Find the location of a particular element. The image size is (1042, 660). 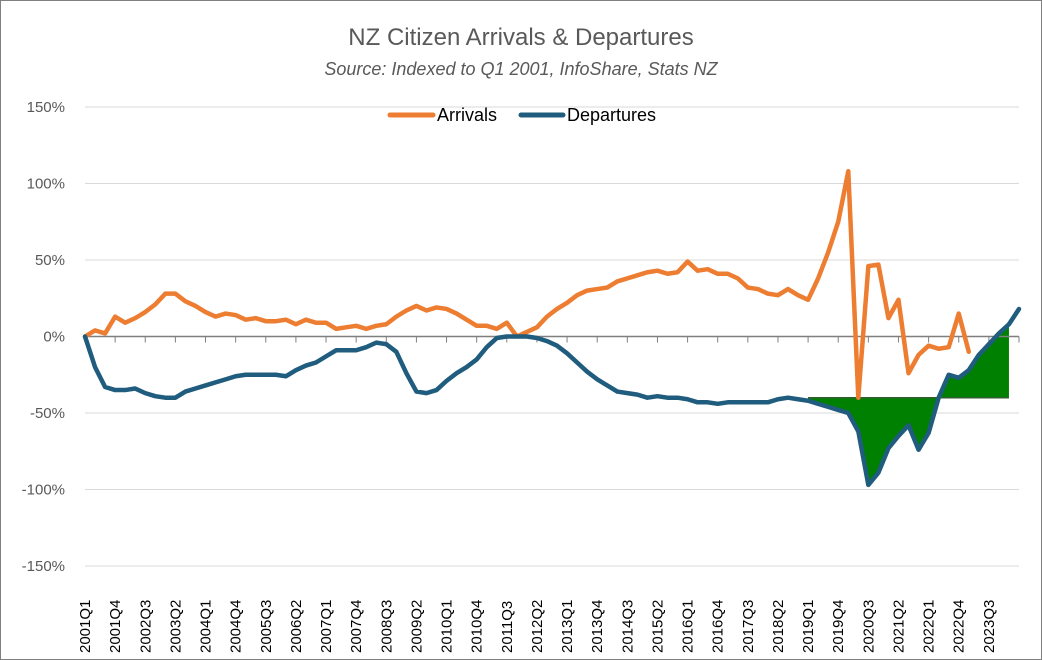

x-tick-label: 2009Q2 is located at coordinates (416, 626).